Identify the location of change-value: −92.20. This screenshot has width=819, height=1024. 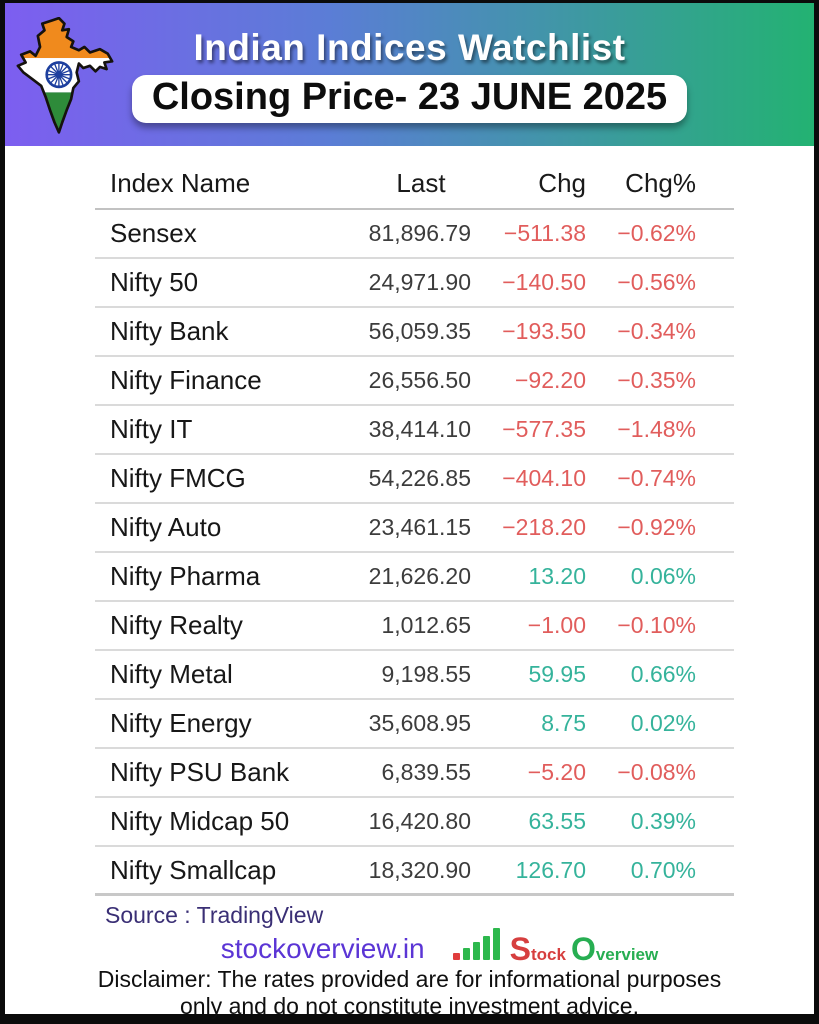
(550, 380).